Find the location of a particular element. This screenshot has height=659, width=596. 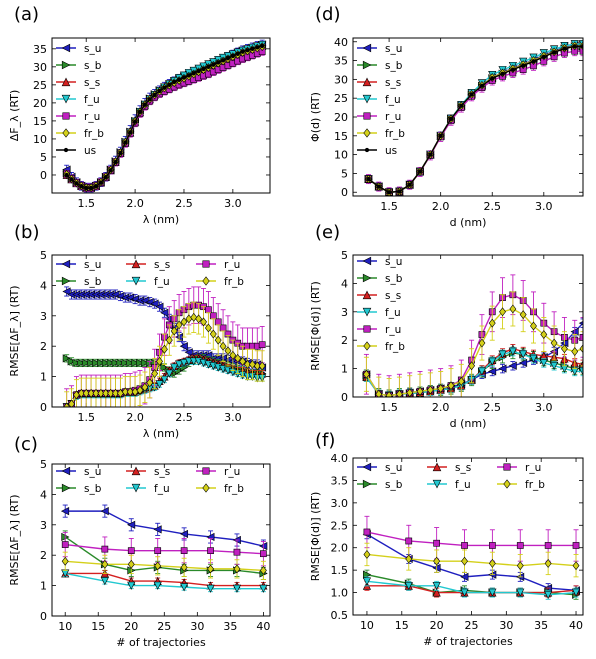

x-axis-label: d (nm) is located at coordinates (468, 222).